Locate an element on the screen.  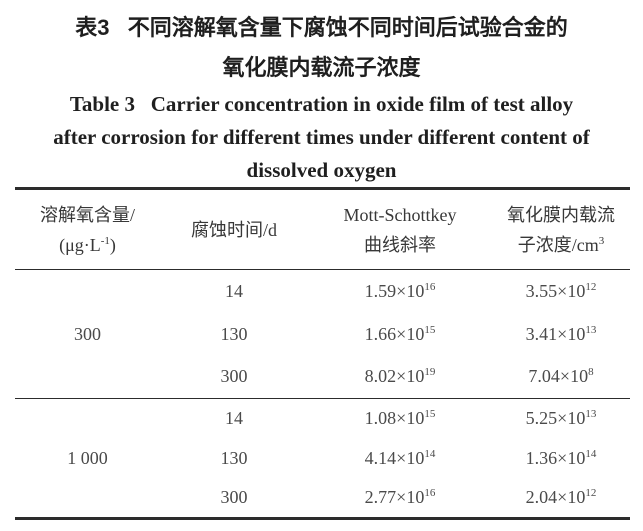
header-mott-schottkey-line2: 曲线斜率 is located at coordinates (400, 244).